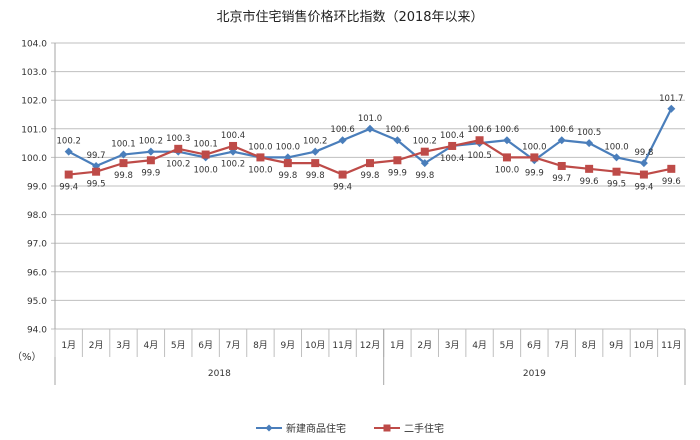  Describe the element at coordinates (643, 188) in the screenshot. I see `data-label: 99.4` at that location.